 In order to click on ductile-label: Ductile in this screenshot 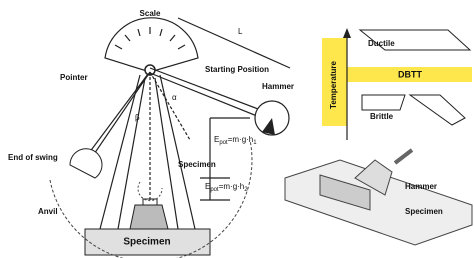, I will do `click(381, 43)`.